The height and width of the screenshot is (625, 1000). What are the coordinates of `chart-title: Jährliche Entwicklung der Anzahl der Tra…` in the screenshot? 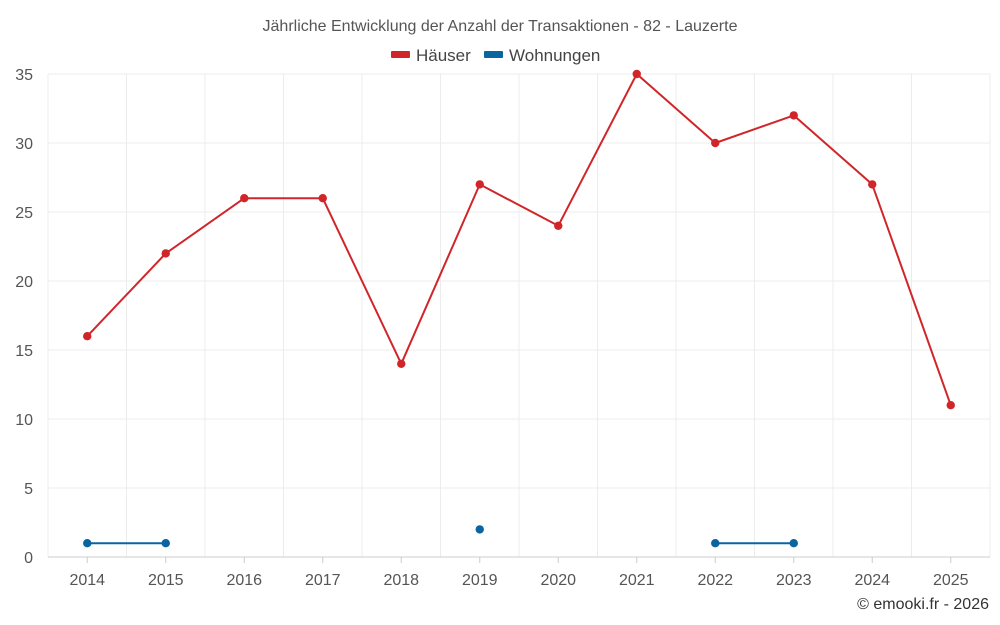 It's located at (500, 26).